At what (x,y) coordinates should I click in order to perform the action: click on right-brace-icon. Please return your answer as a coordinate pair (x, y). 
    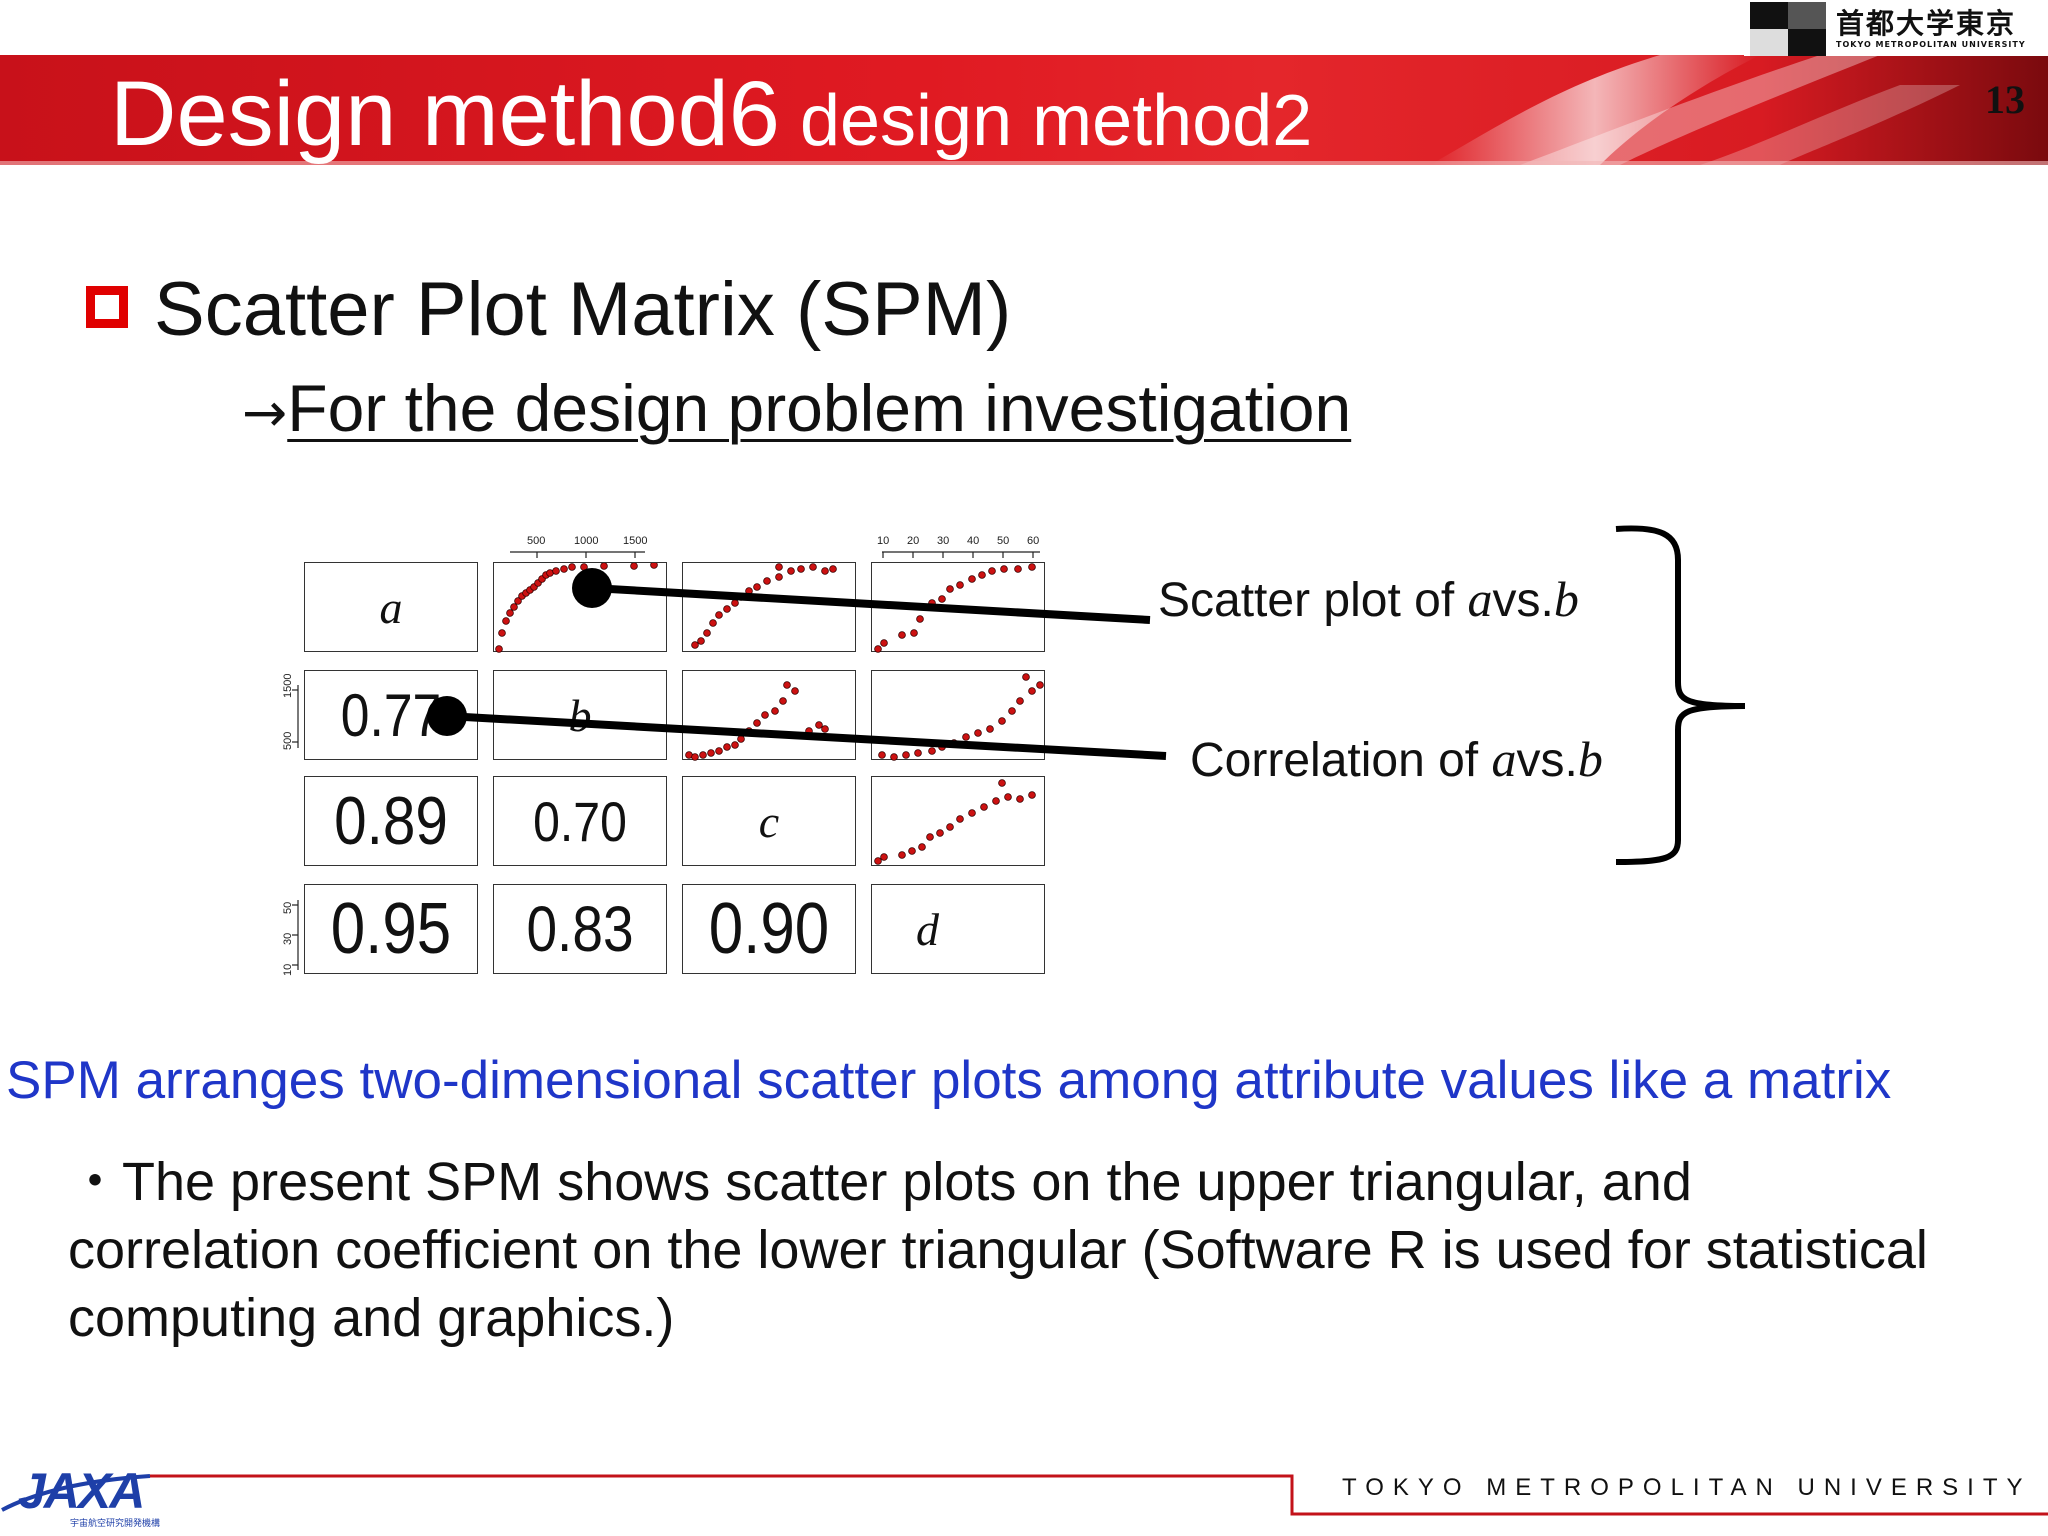
    Looking at the image, I should click on (1680, 695).